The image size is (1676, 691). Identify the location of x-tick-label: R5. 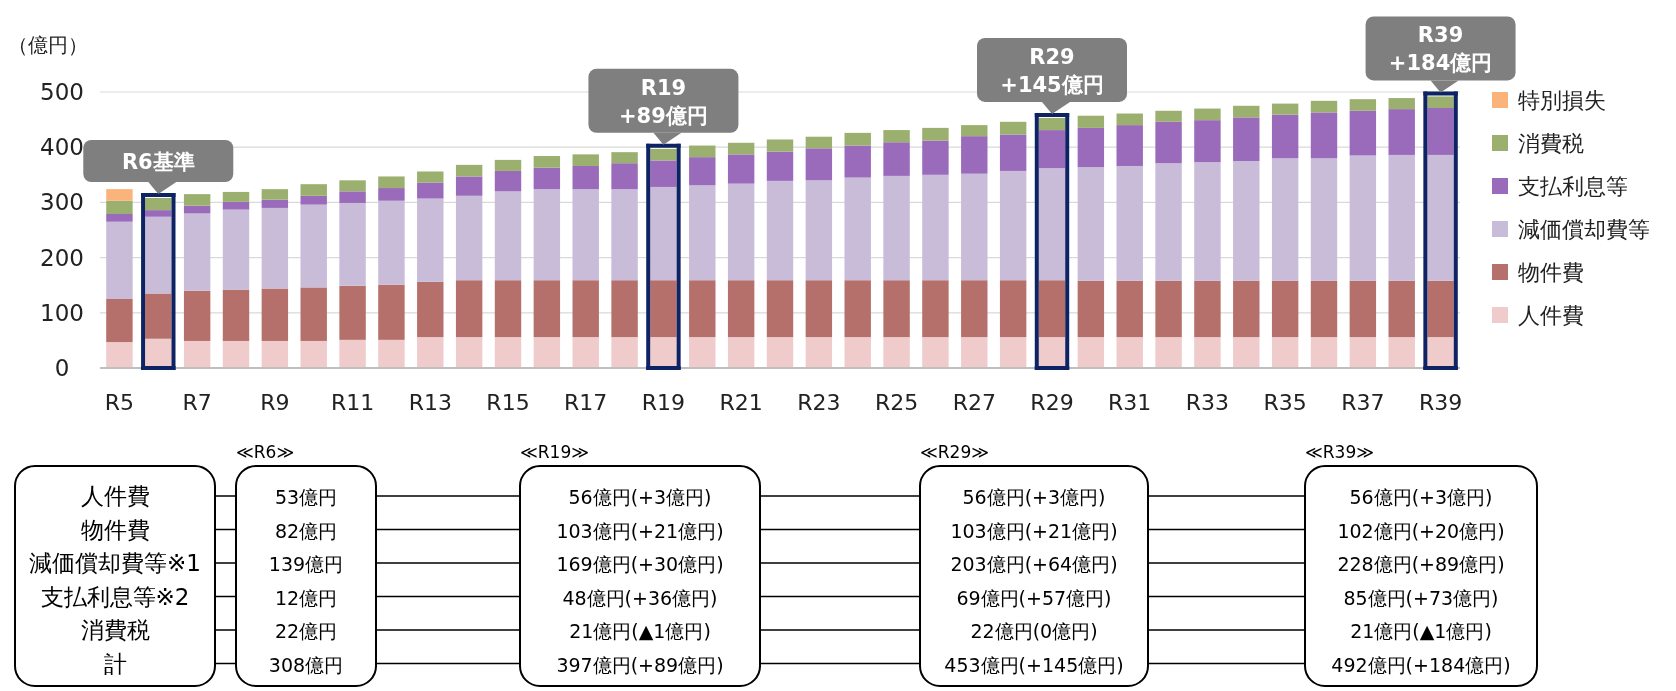
(119, 402).